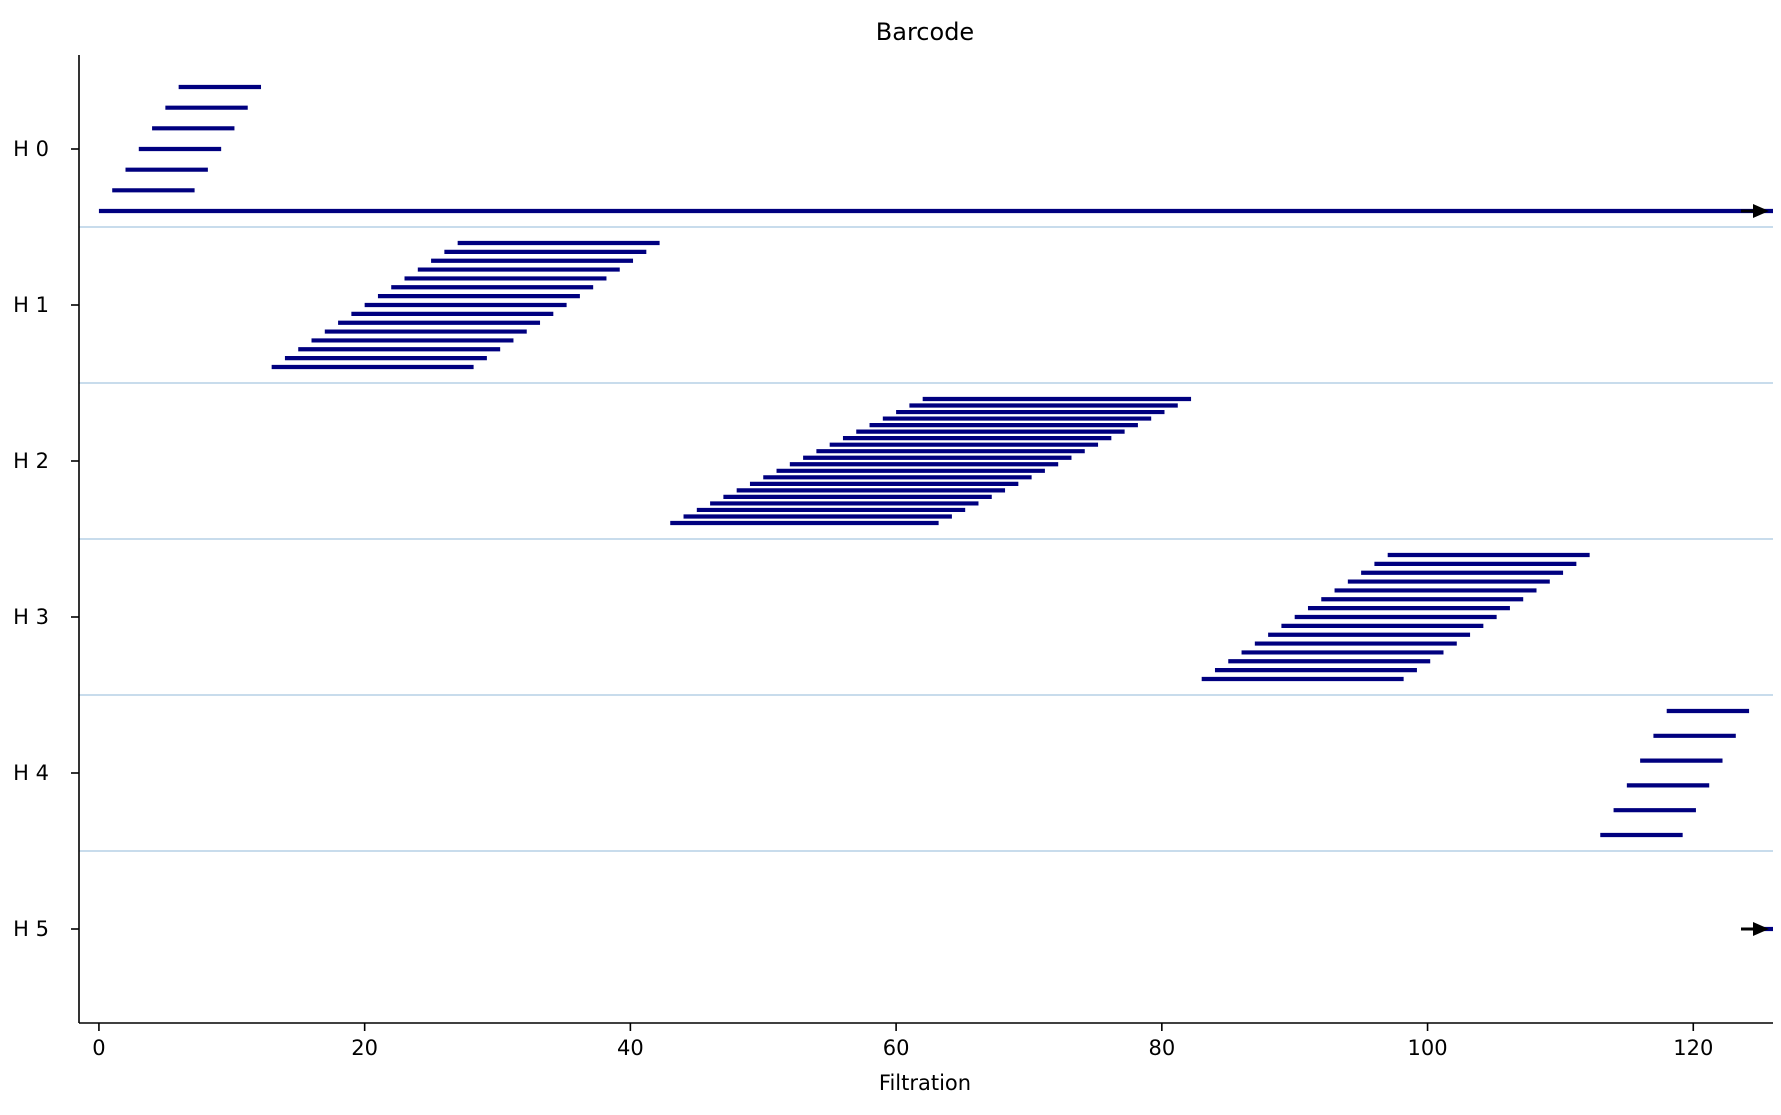 The image size is (1781, 1115). I want to click on x-tick-label: 100, so click(1428, 1048).